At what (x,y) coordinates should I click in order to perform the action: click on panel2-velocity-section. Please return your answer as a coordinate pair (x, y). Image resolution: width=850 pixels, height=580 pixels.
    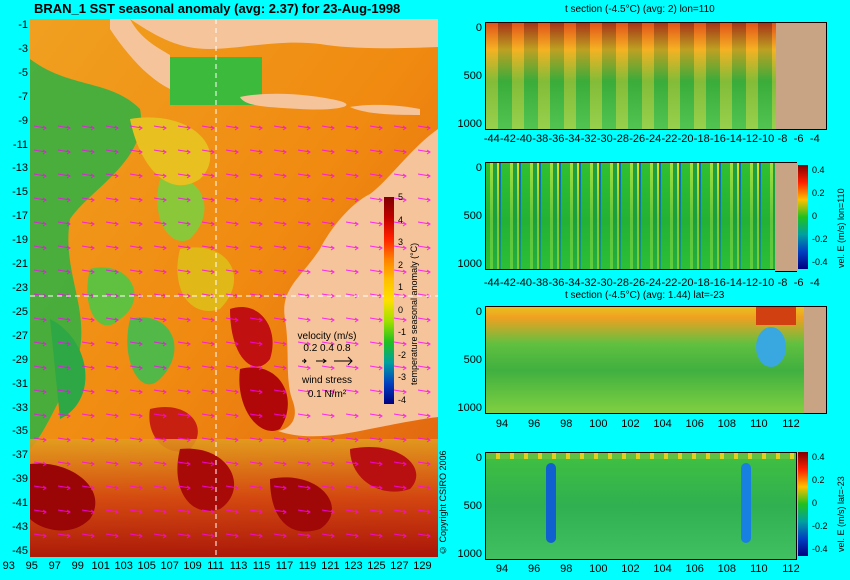
    Looking at the image, I should click on (631, 216).